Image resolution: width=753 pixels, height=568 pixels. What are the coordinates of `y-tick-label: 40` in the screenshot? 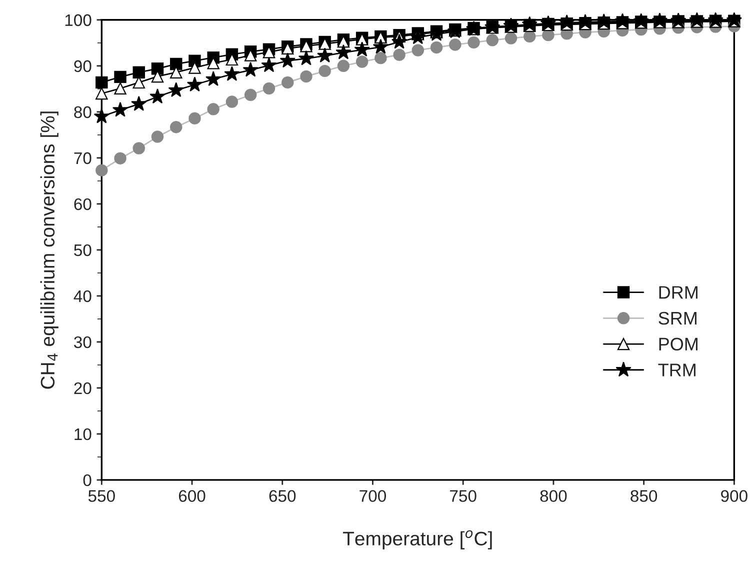 It's located at (83, 296).